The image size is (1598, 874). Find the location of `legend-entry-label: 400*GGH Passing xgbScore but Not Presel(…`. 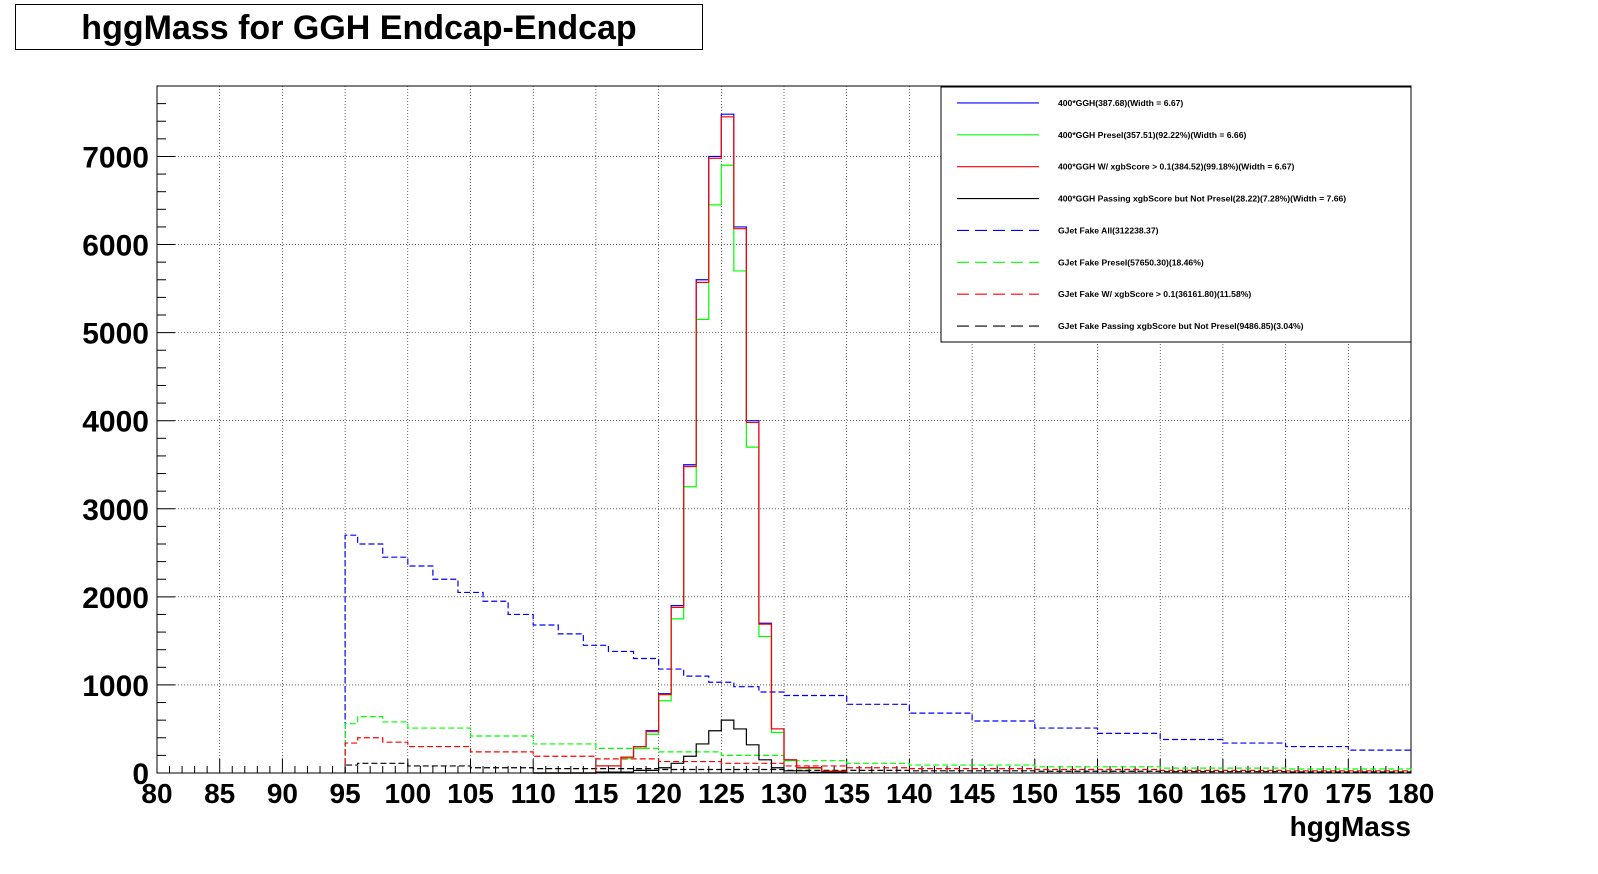

legend-entry-label: 400*GGH Passing xgbScore but Not Presel(… is located at coordinates (1202, 199).